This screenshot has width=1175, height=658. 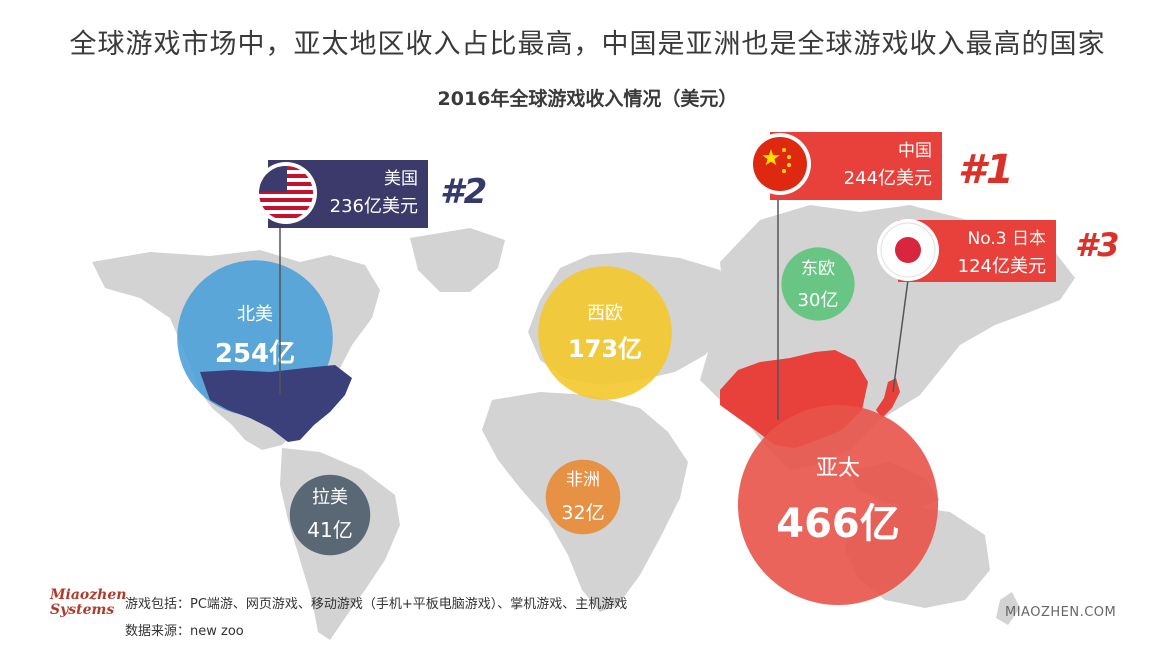 What do you see at coordinates (330, 497) in the screenshot?
I see `bubble-name-latam: 拉美` at bounding box center [330, 497].